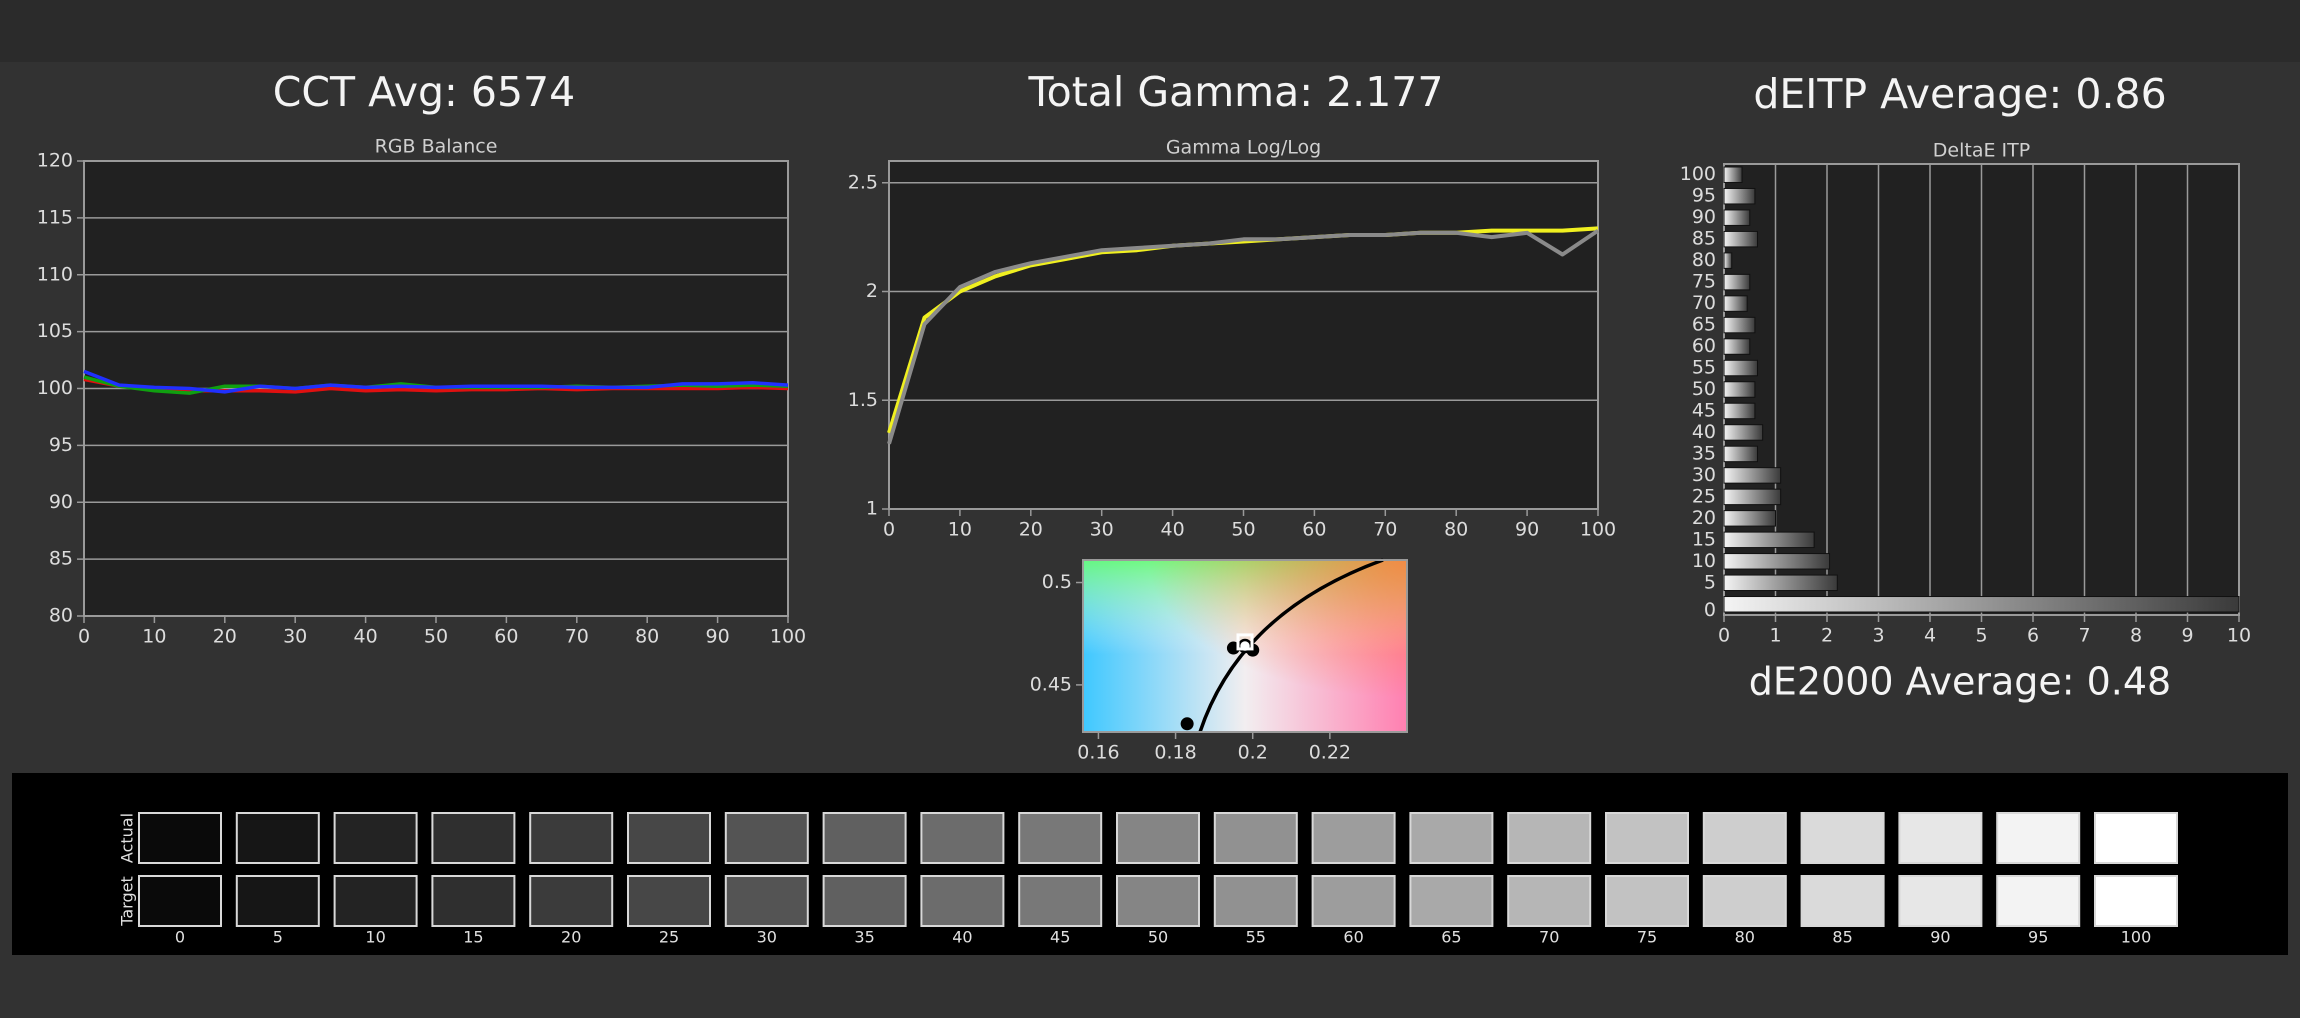  Describe the element at coordinates (1647, 937) in the screenshot. I see `swatch-label: 75` at that location.